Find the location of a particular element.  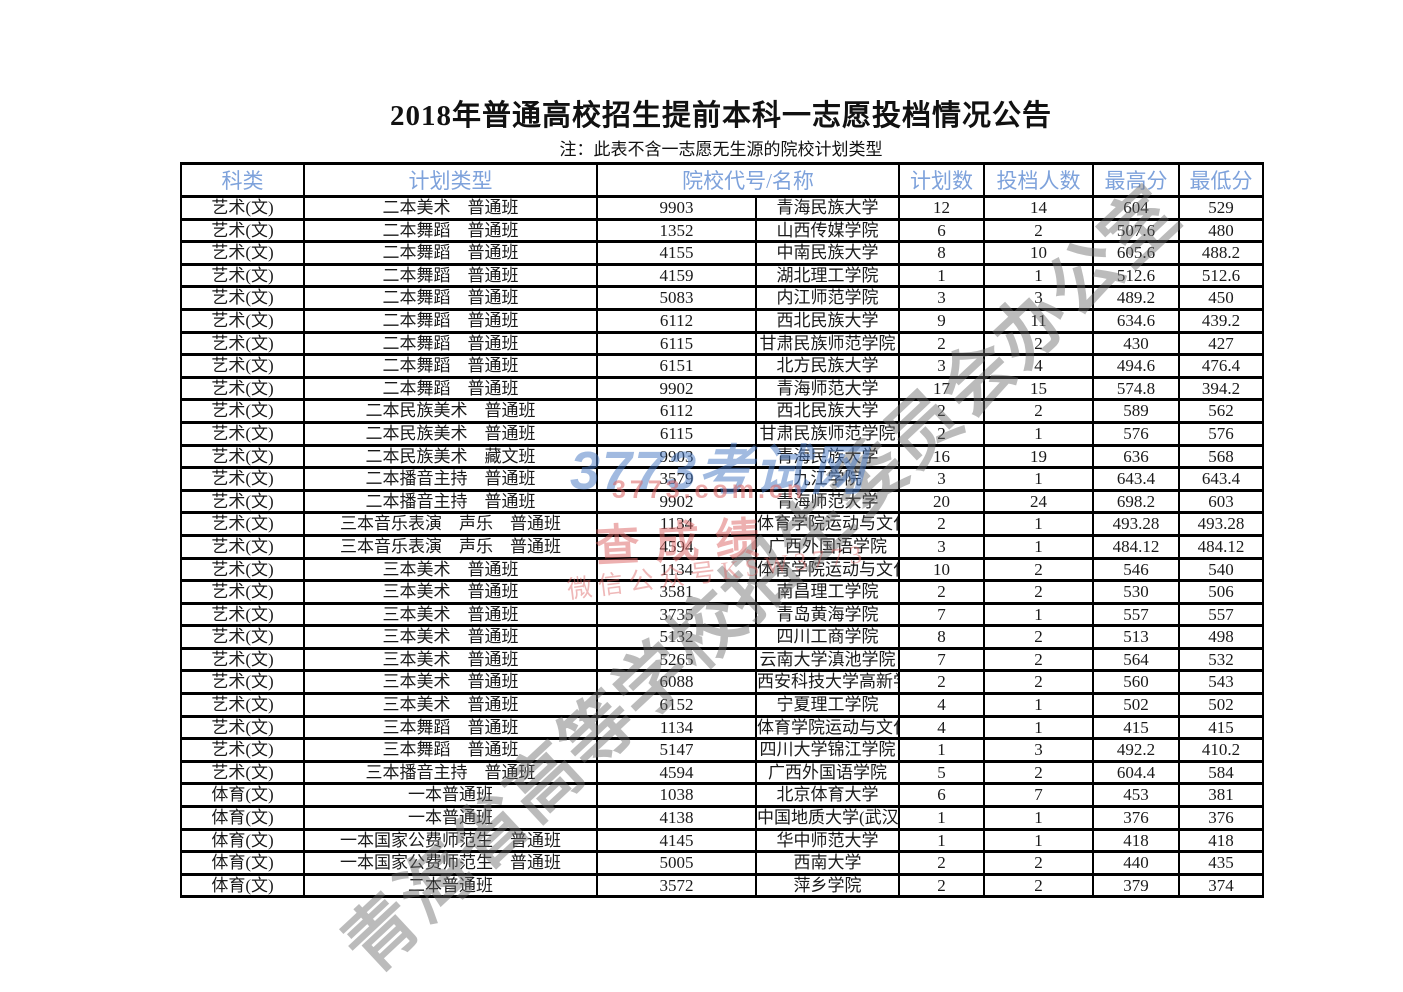

cell-max-score: 489.2 is located at coordinates (1136, 298).